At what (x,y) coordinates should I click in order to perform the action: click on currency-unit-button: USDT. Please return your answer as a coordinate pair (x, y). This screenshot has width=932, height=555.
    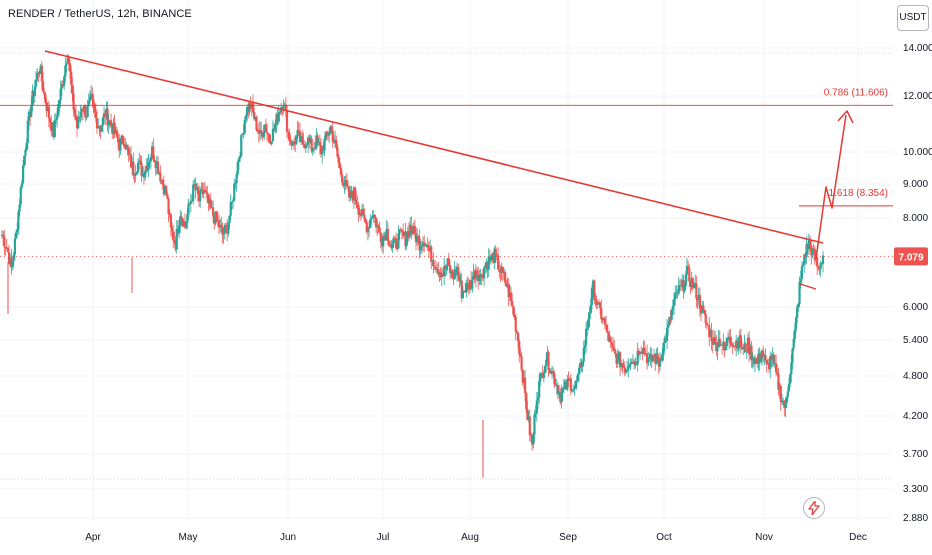
    Looking at the image, I should click on (913, 18).